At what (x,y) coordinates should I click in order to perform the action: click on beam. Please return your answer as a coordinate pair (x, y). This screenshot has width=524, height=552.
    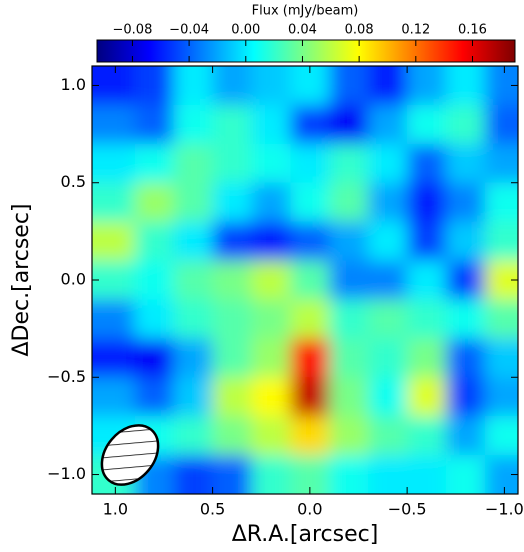
    Looking at the image, I should click on (130, 455).